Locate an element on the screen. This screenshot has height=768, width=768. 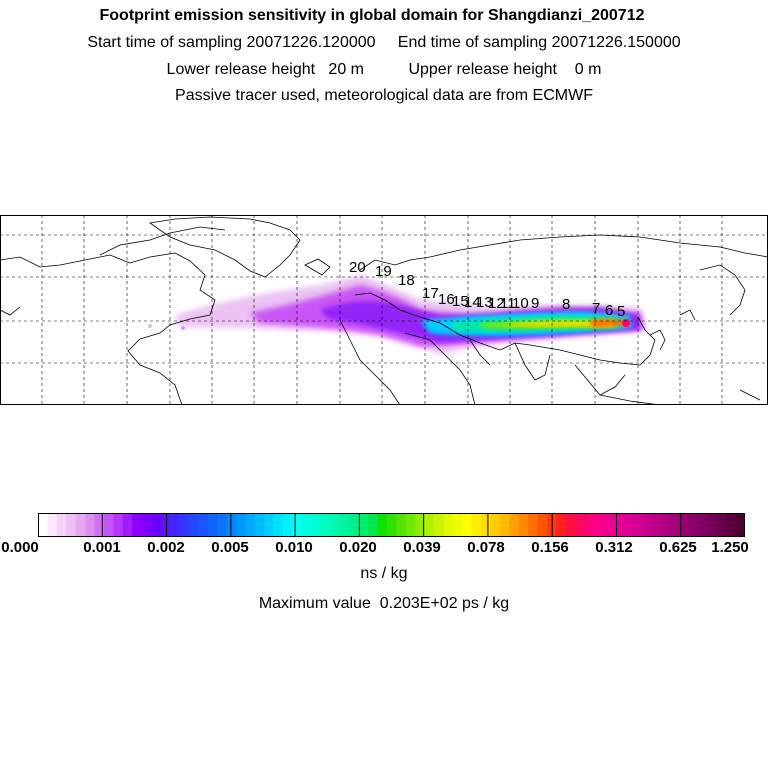
traj-label-10: 10 is located at coordinates (520, 303).